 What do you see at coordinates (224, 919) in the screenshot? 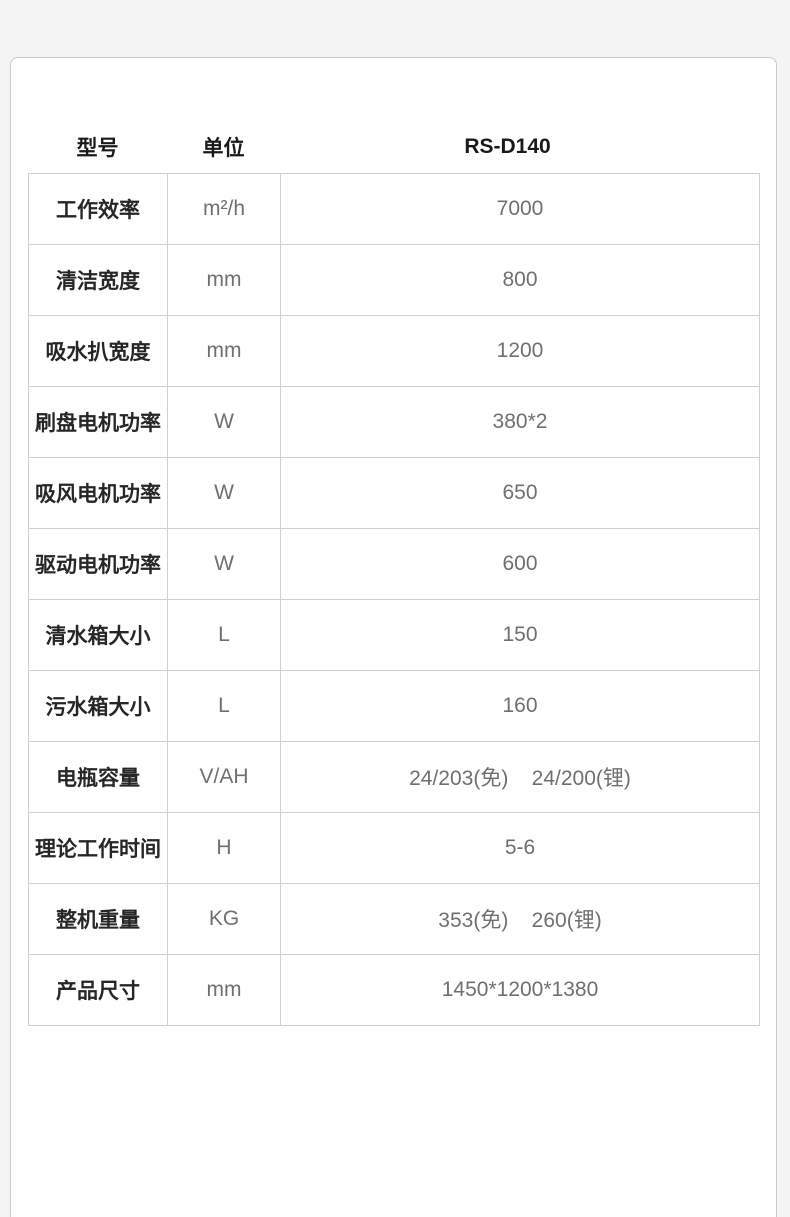
I see `spec-unit: KG` at bounding box center [224, 919].